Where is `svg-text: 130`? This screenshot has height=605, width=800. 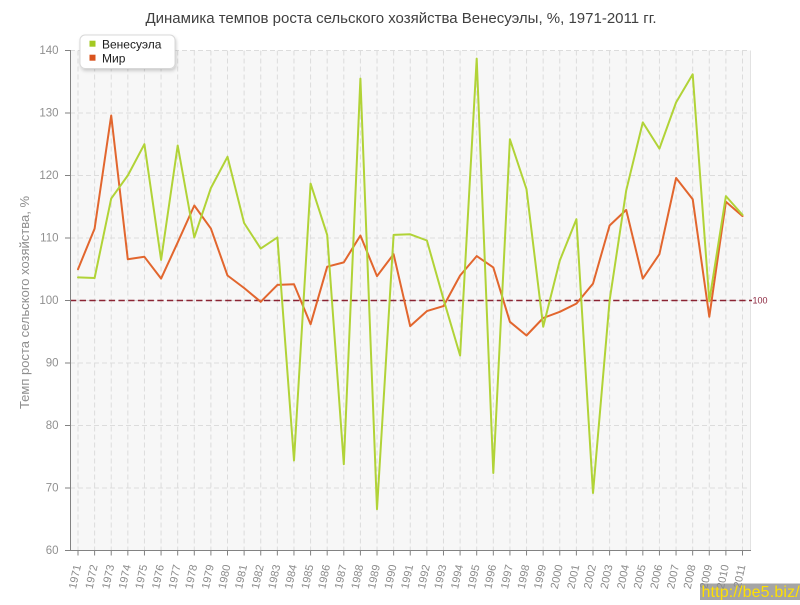 svg-text: 130 is located at coordinates (48, 114).